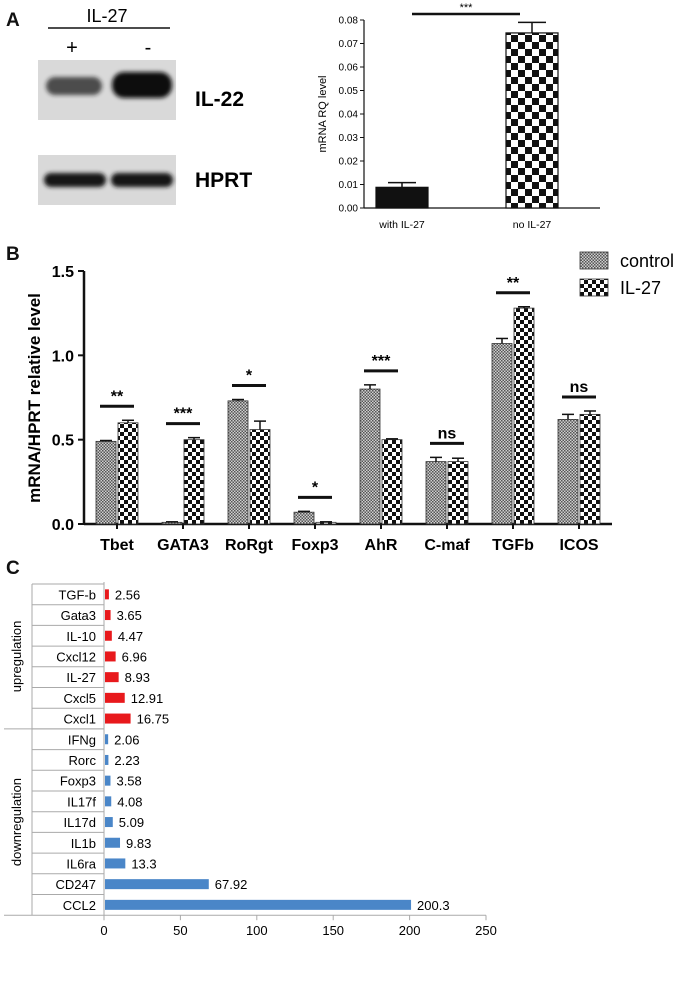  I want to click on y-tick-label: 0.04, so click(349, 115).